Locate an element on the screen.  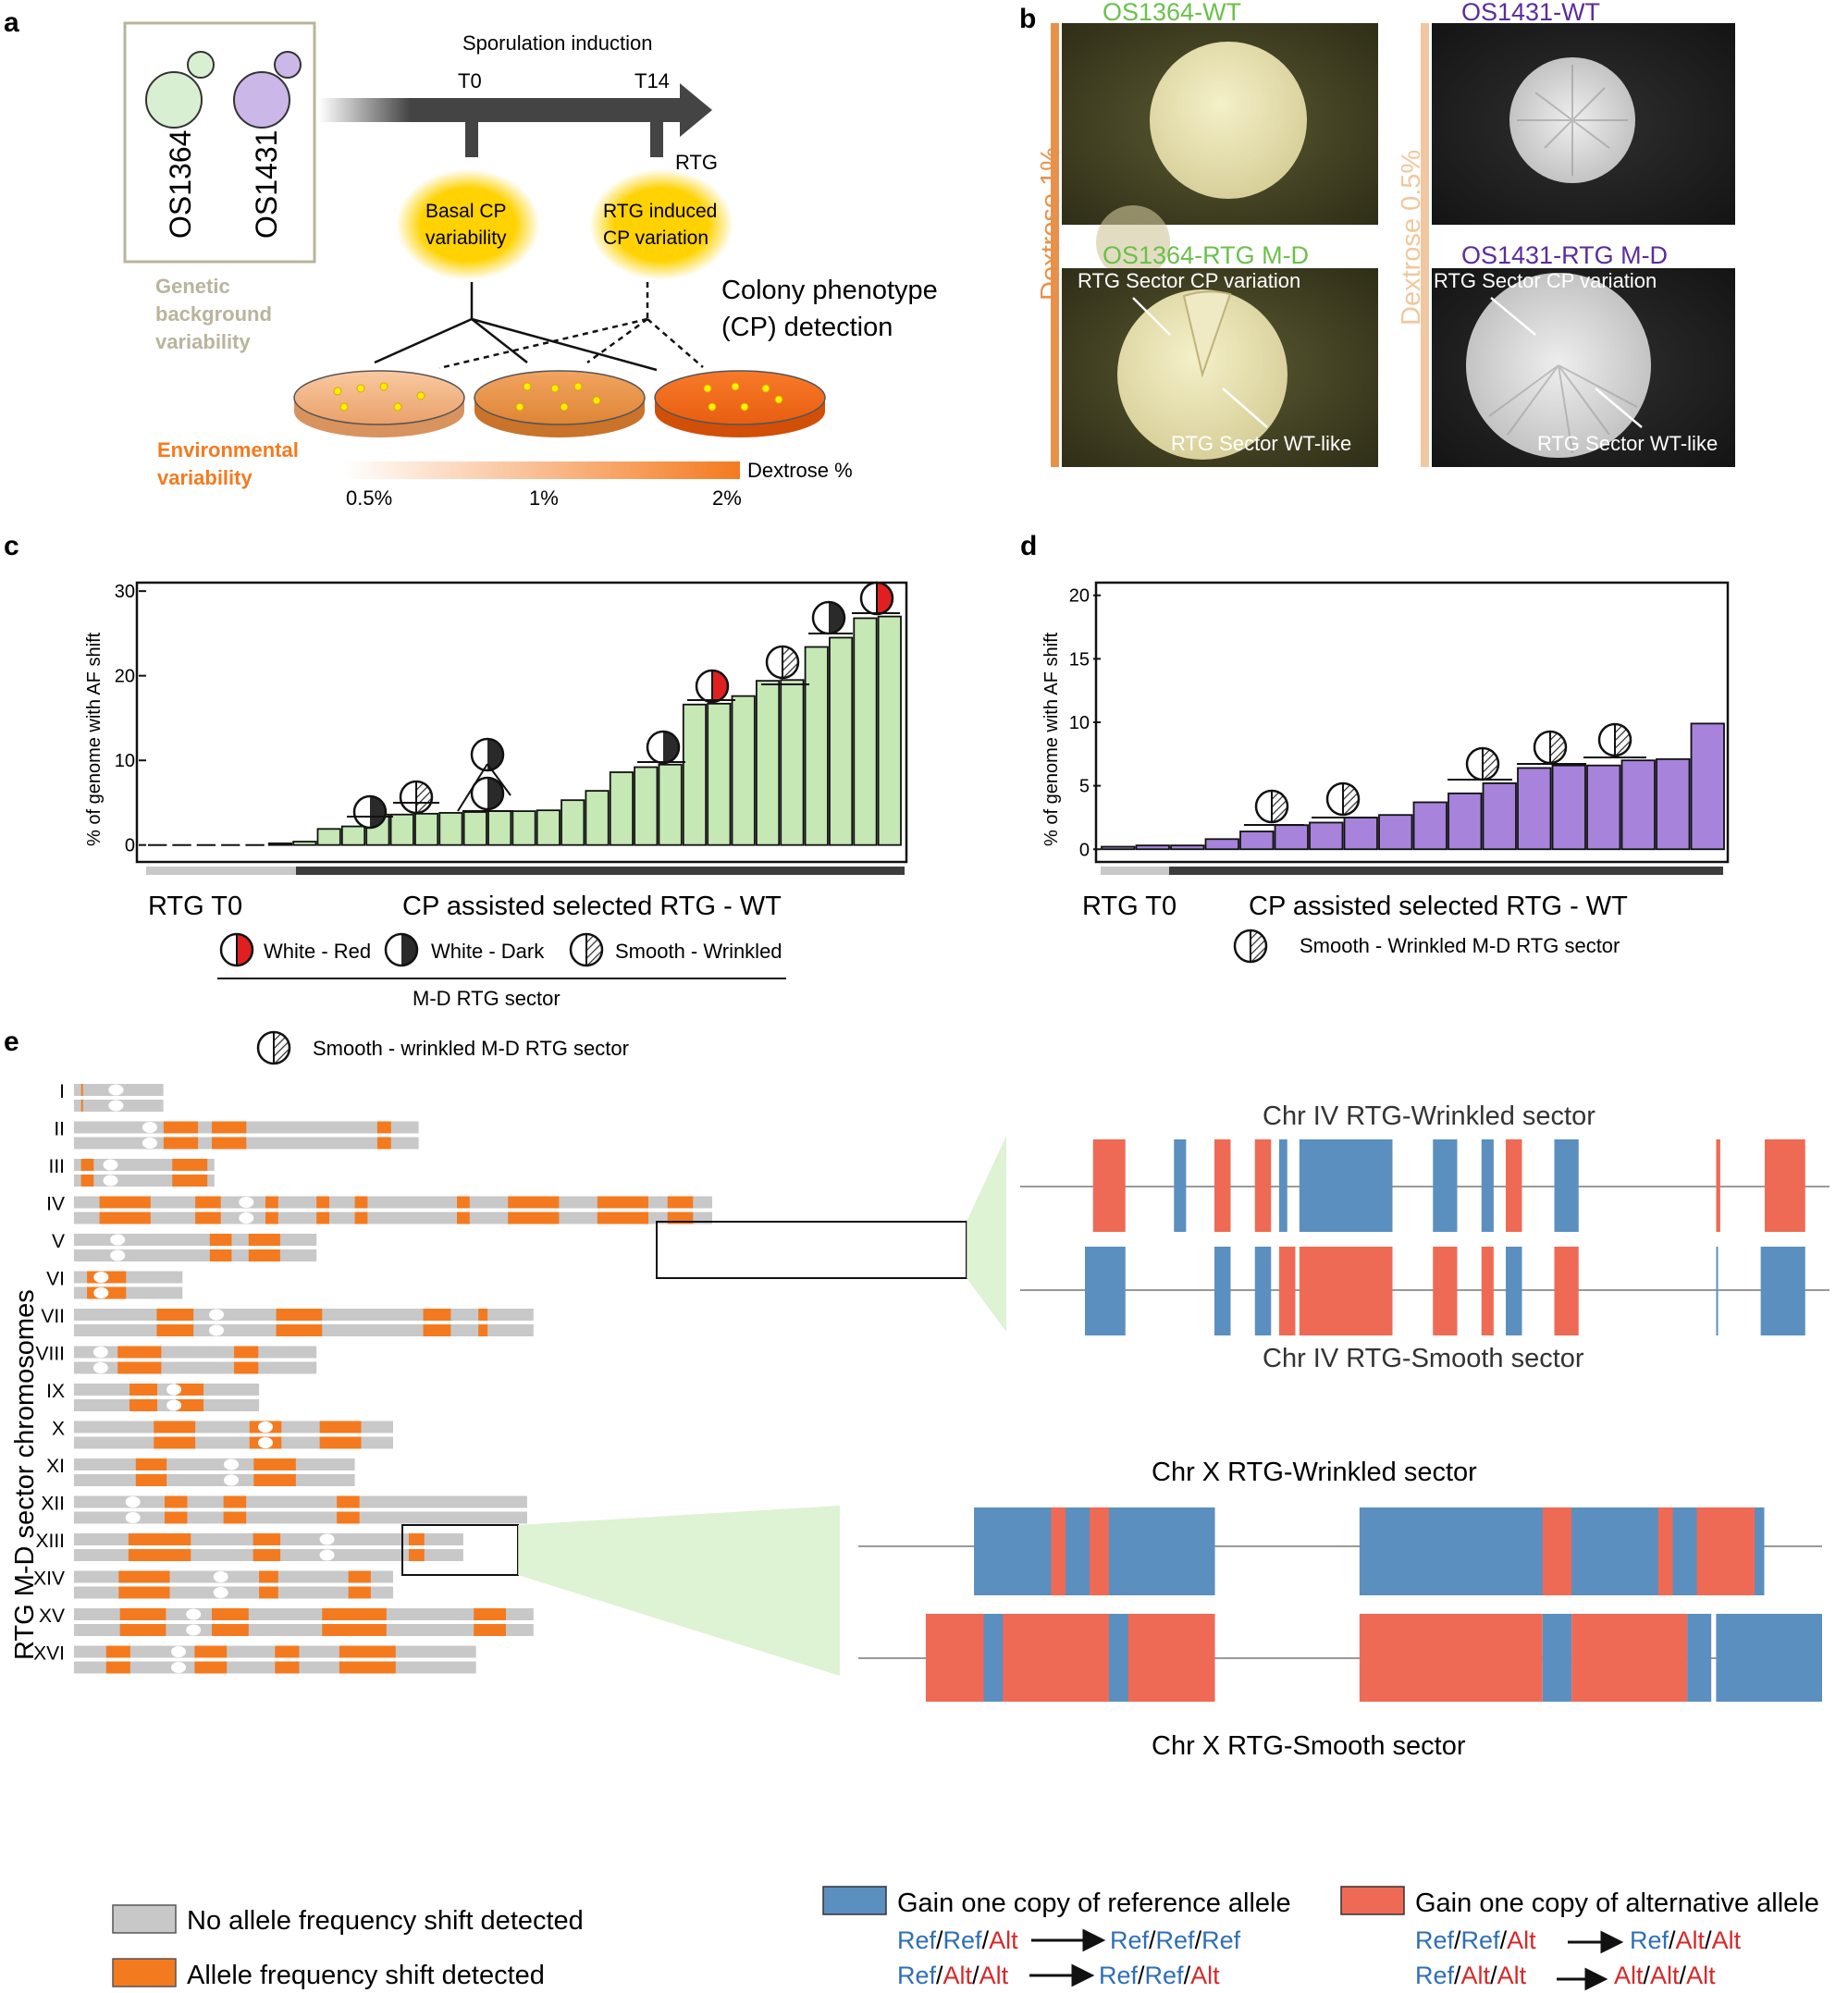
os1364-wt-title: OS1364-WT is located at coordinates (1172, 13).